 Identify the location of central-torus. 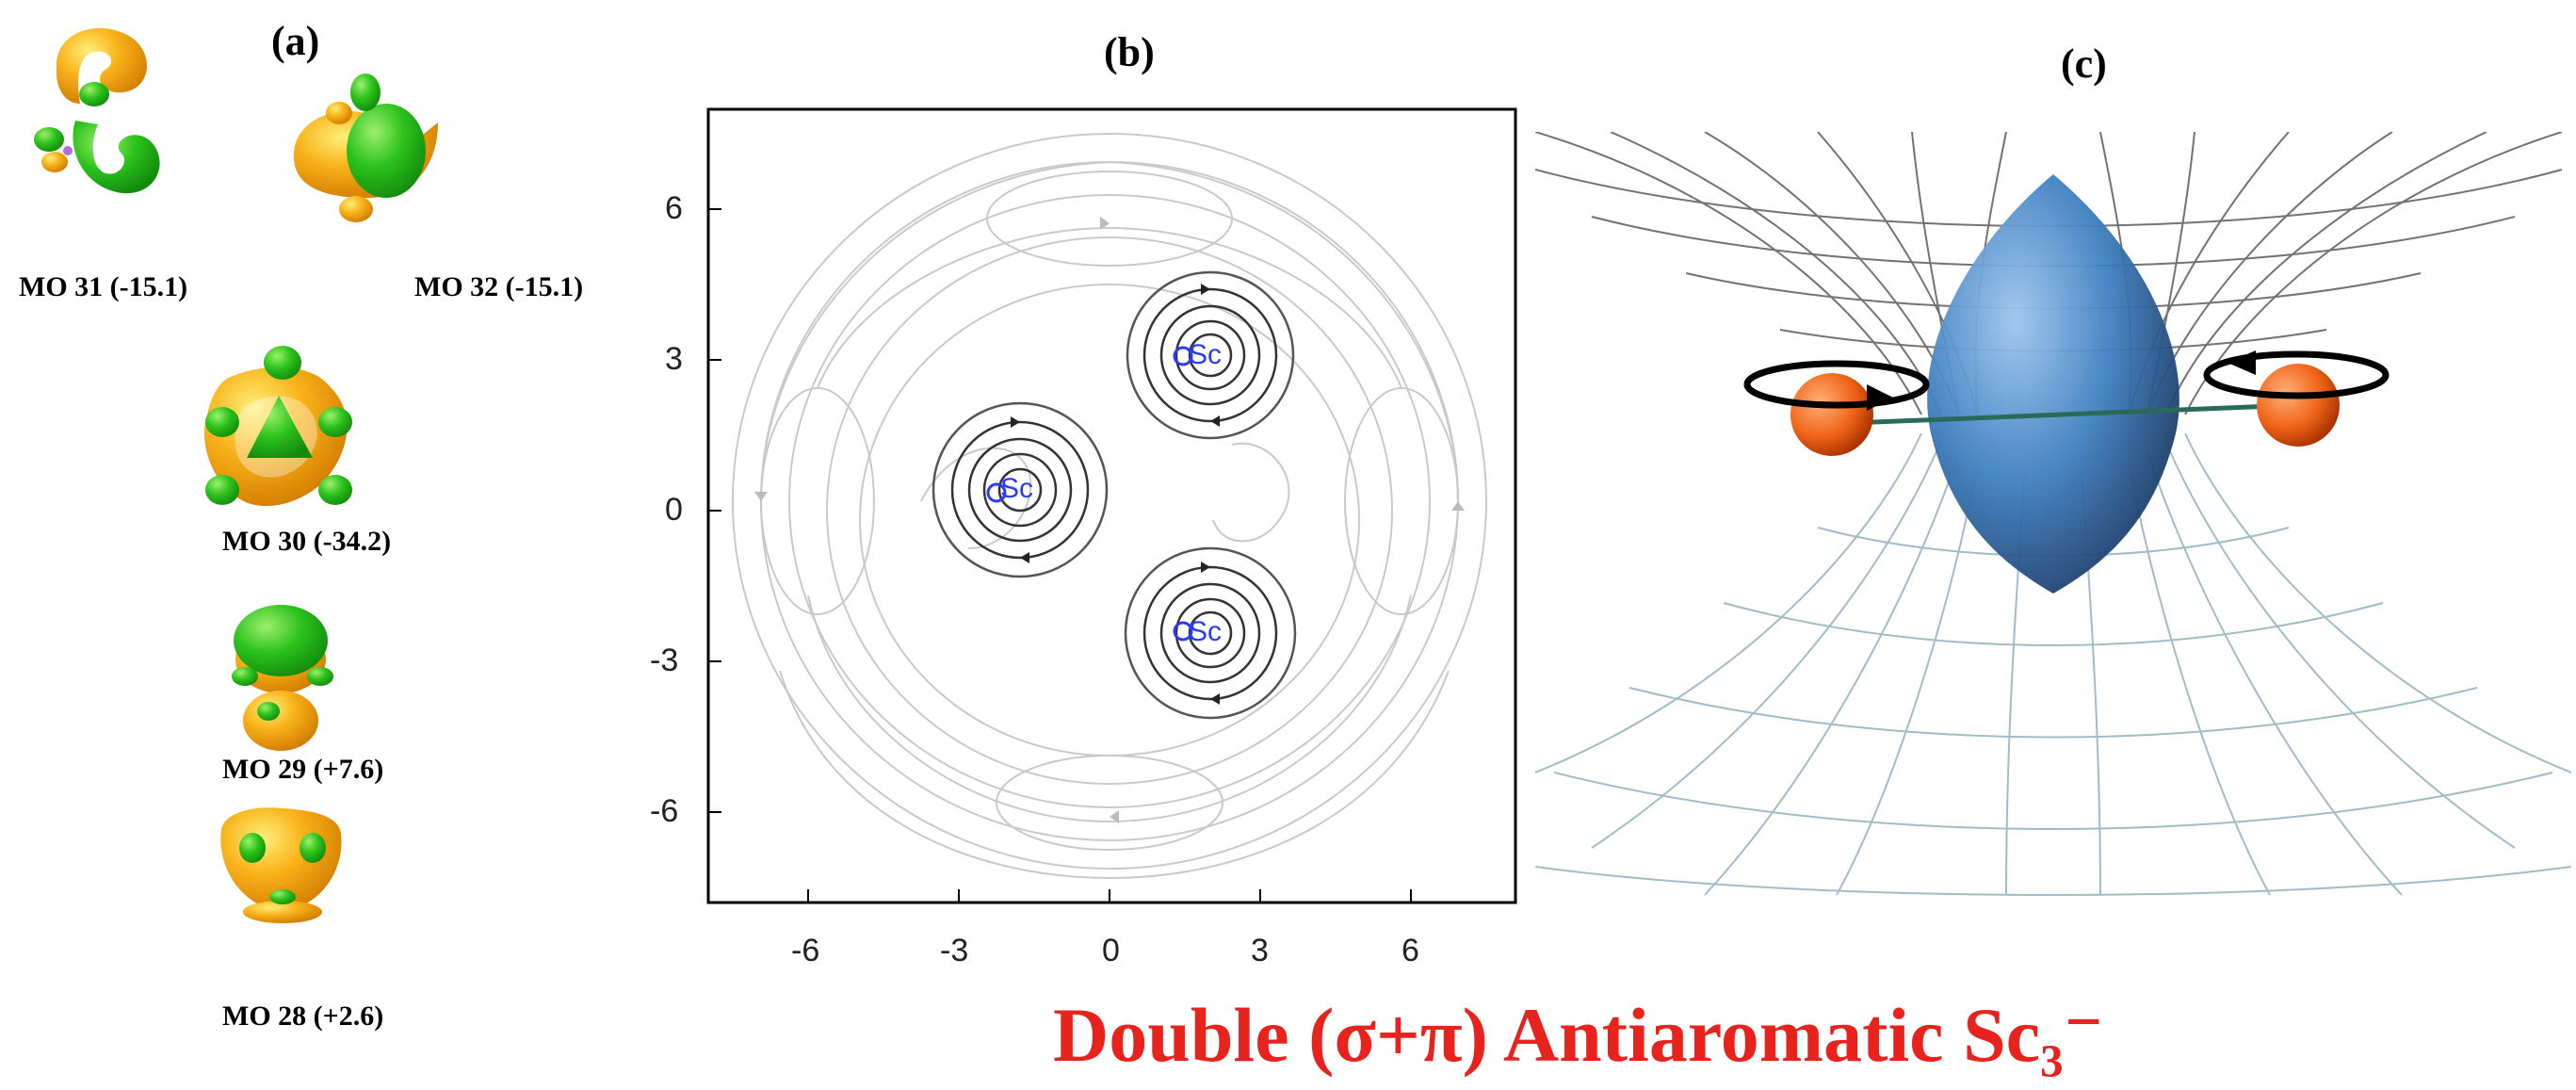
(2053, 384).